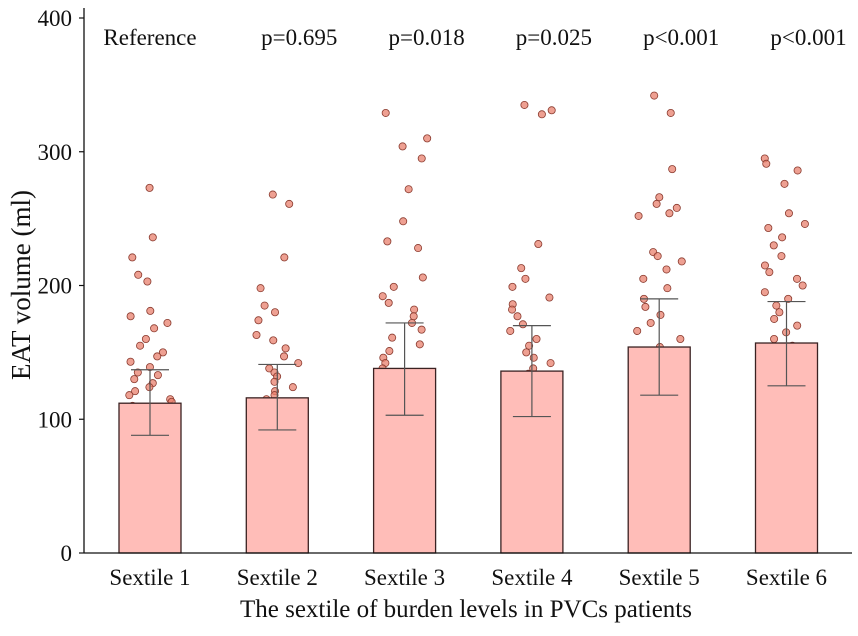 The height and width of the screenshot is (636, 858). I want to click on y-tick-label: 100, so click(55, 419).